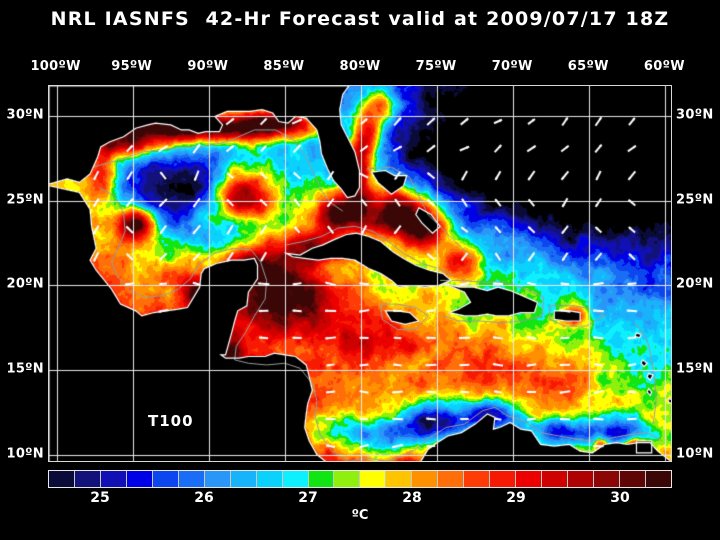 The width and height of the screenshot is (720, 540). What do you see at coordinates (284, 66) in the screenshot?
I see `lon-tick-label: 85ºW` at bounding box center [284, 66].